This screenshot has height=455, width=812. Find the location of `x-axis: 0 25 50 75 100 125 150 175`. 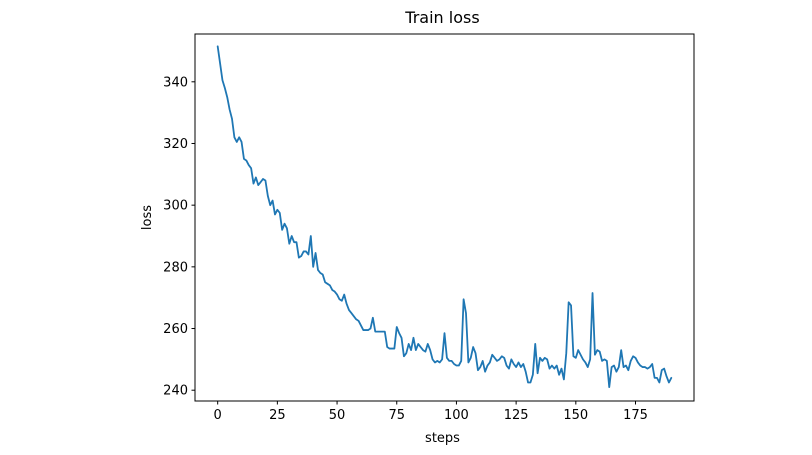

x-axis: 0 25 50 75 100 125 150 175 is located at coordinates (431, 412).